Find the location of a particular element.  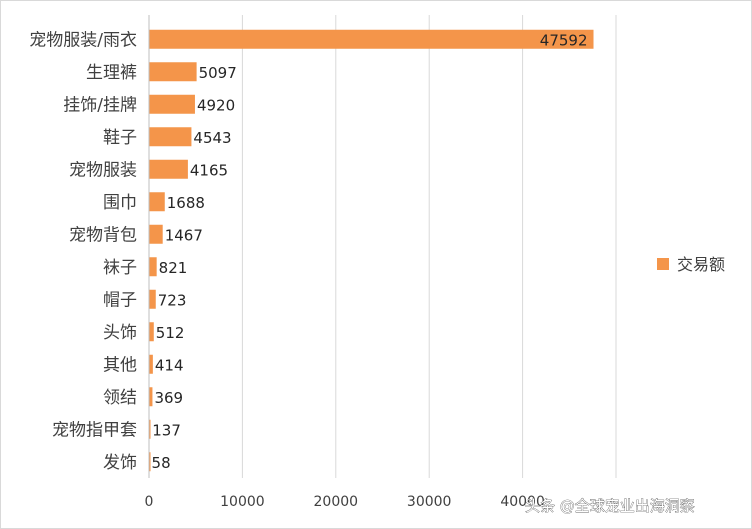

category-label: 袜子 is located at coordinates (120, 268).